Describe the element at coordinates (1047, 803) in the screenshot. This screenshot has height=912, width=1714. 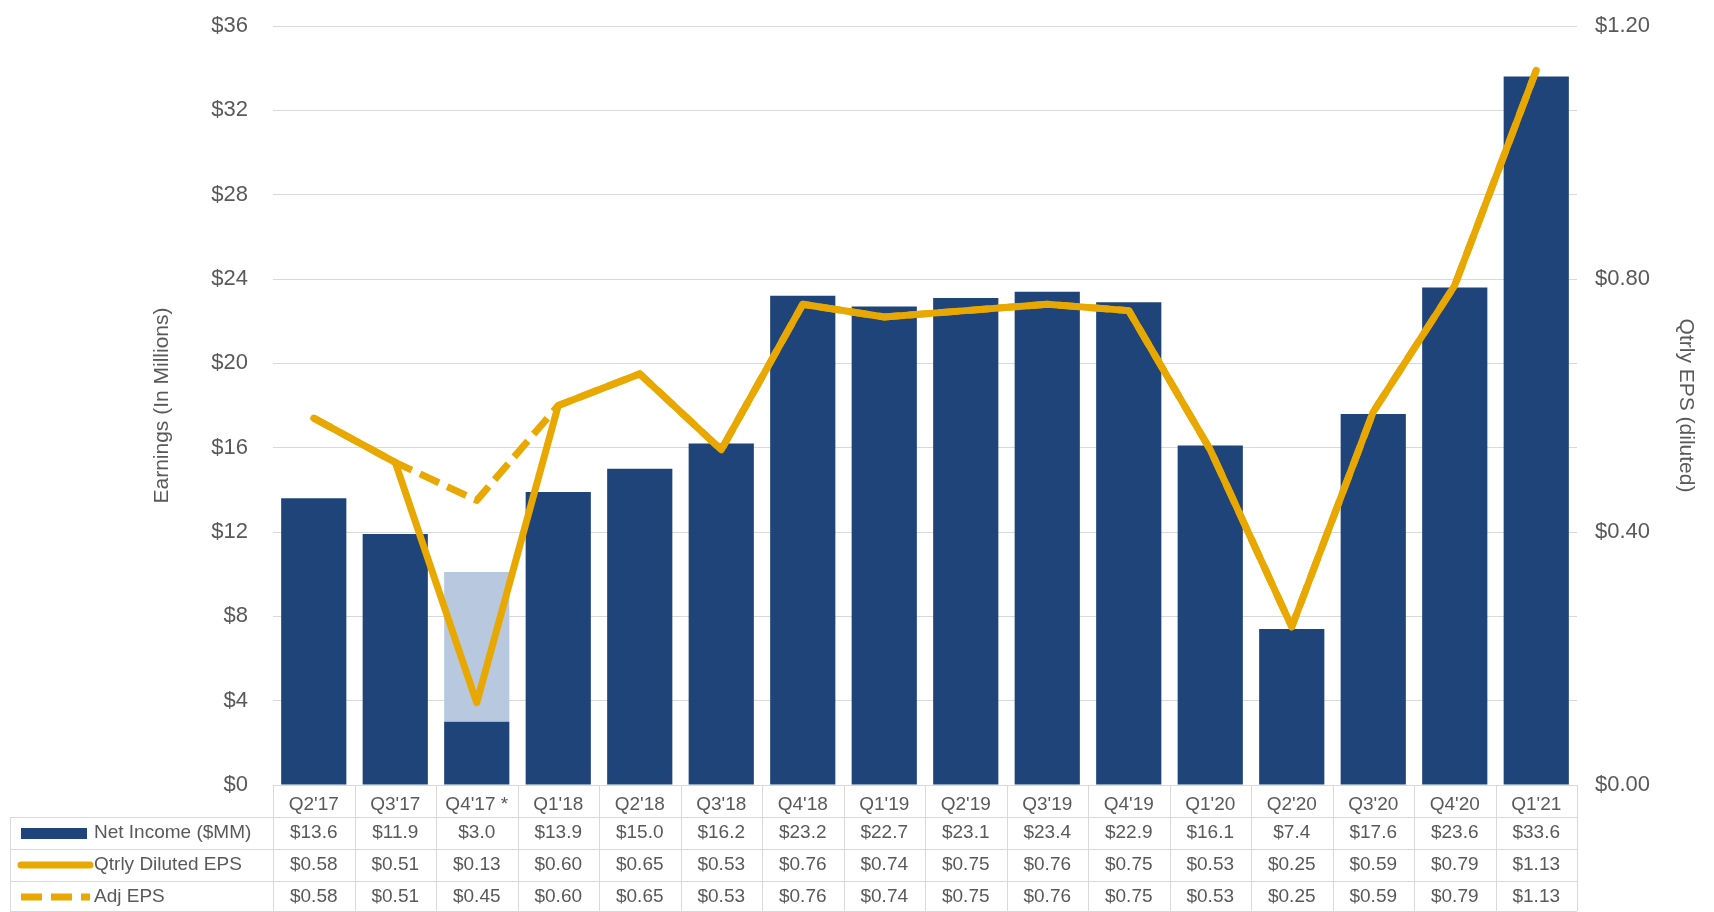
I see `x-tick-label: Q3'19` at that location.